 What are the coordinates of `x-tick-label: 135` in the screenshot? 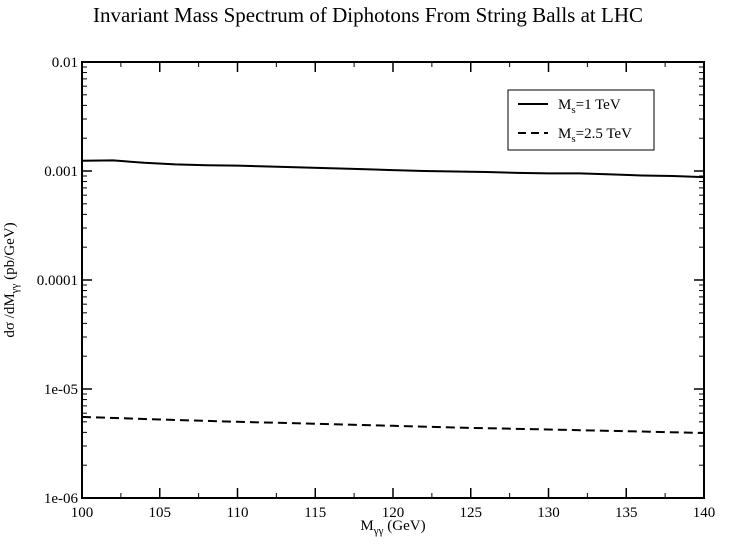 It's located at (626, 513).